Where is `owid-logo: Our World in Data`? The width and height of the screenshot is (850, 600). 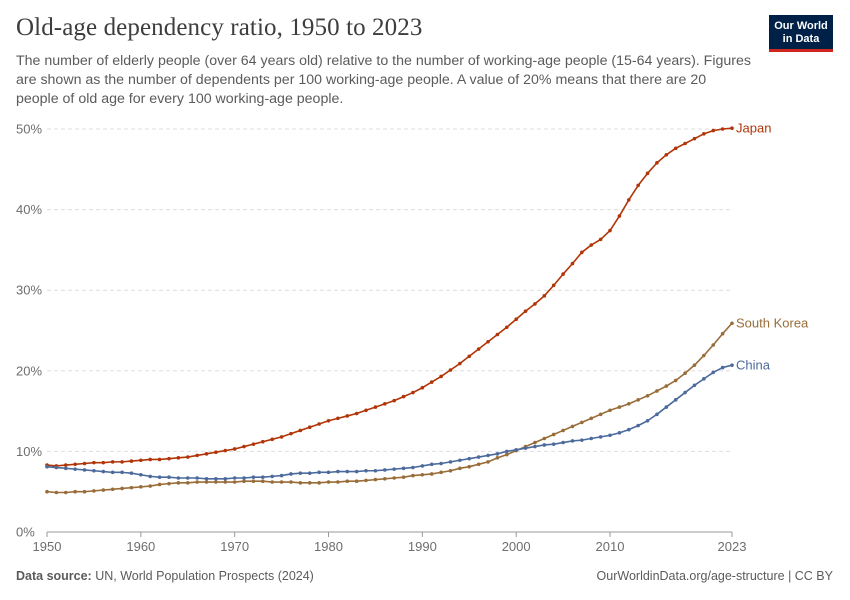 owid-logo: Our World in Data is located at coordinates (801, 33).